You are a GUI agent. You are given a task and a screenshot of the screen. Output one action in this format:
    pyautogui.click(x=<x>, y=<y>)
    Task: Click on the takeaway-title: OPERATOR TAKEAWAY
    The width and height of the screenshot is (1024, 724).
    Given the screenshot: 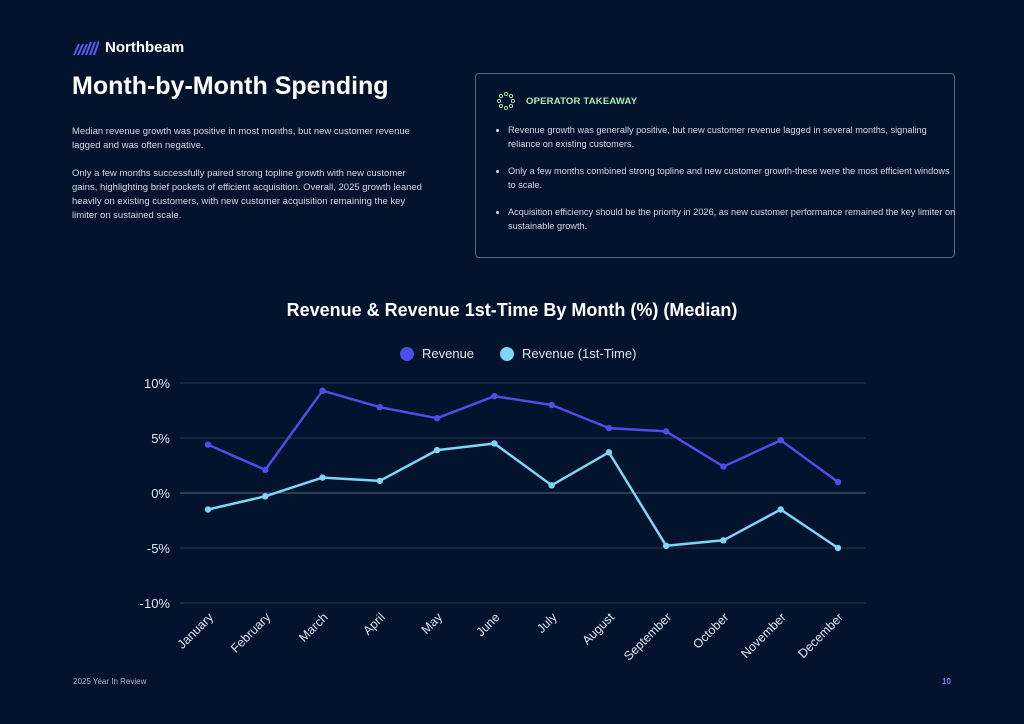 What is the action you would take?
    pyautogui.click(x=582, y=101)
    